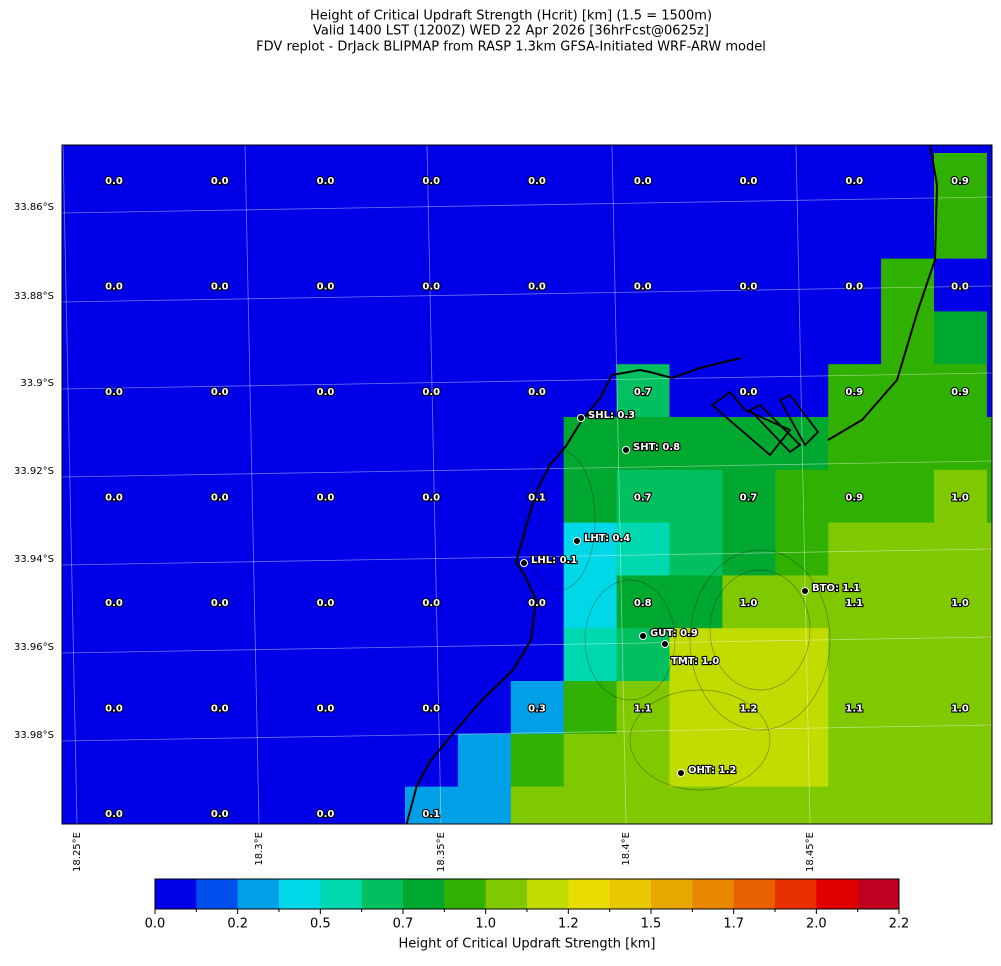 Image resolution: width=1001 pixels, height=966 pixels. What do you see at coordinates (568, 924) in the screenshot?
I see `colorbar-tick-label: 1.2` at bounding box center [568, 924].